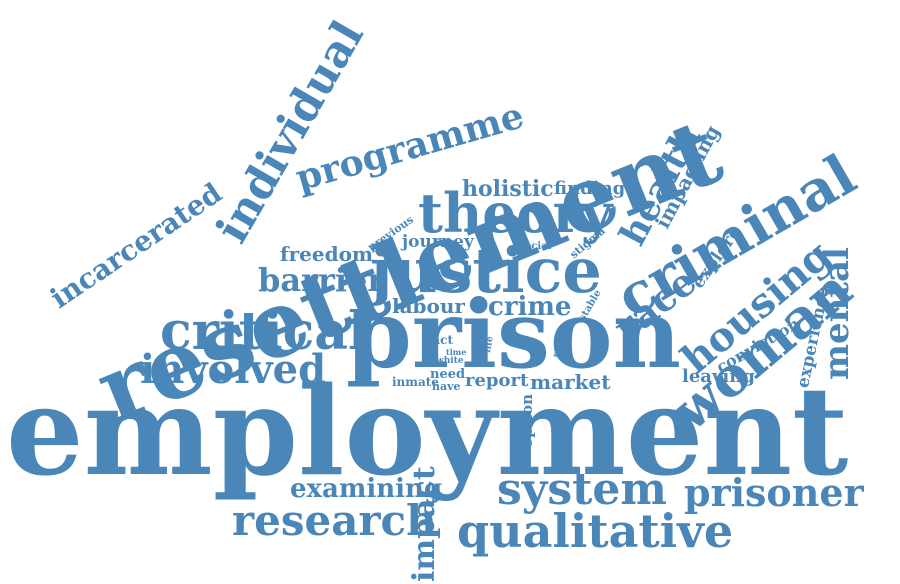 The image size is (900, 584). What do you see at coordinates (424, 524) in the screenshot?
I see `word-impact: impact` at bounding box center [424, 524].